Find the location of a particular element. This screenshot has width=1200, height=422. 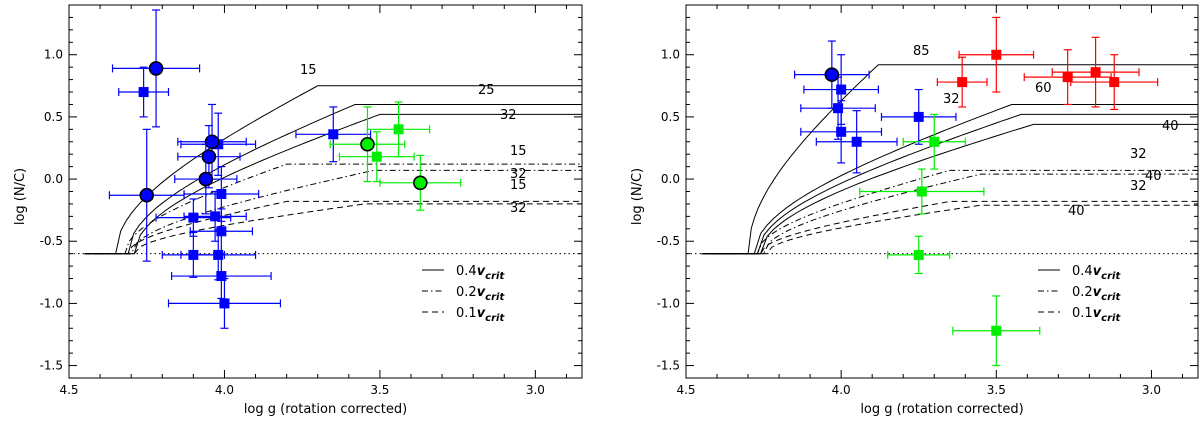

y-tick-label: -1.0 is located at coordinates (668, 303).